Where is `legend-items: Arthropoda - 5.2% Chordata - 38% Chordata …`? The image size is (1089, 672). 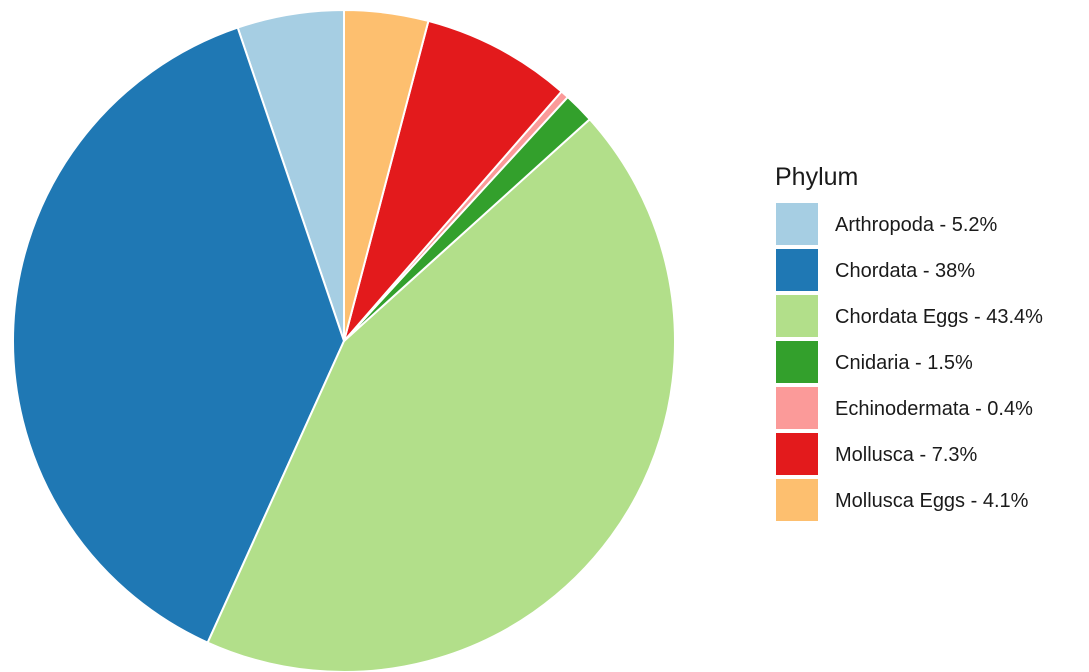
legend-items: Arthropoda - 5.2% Chordata - 38% Chordata … is located at coordinates (909, 362).